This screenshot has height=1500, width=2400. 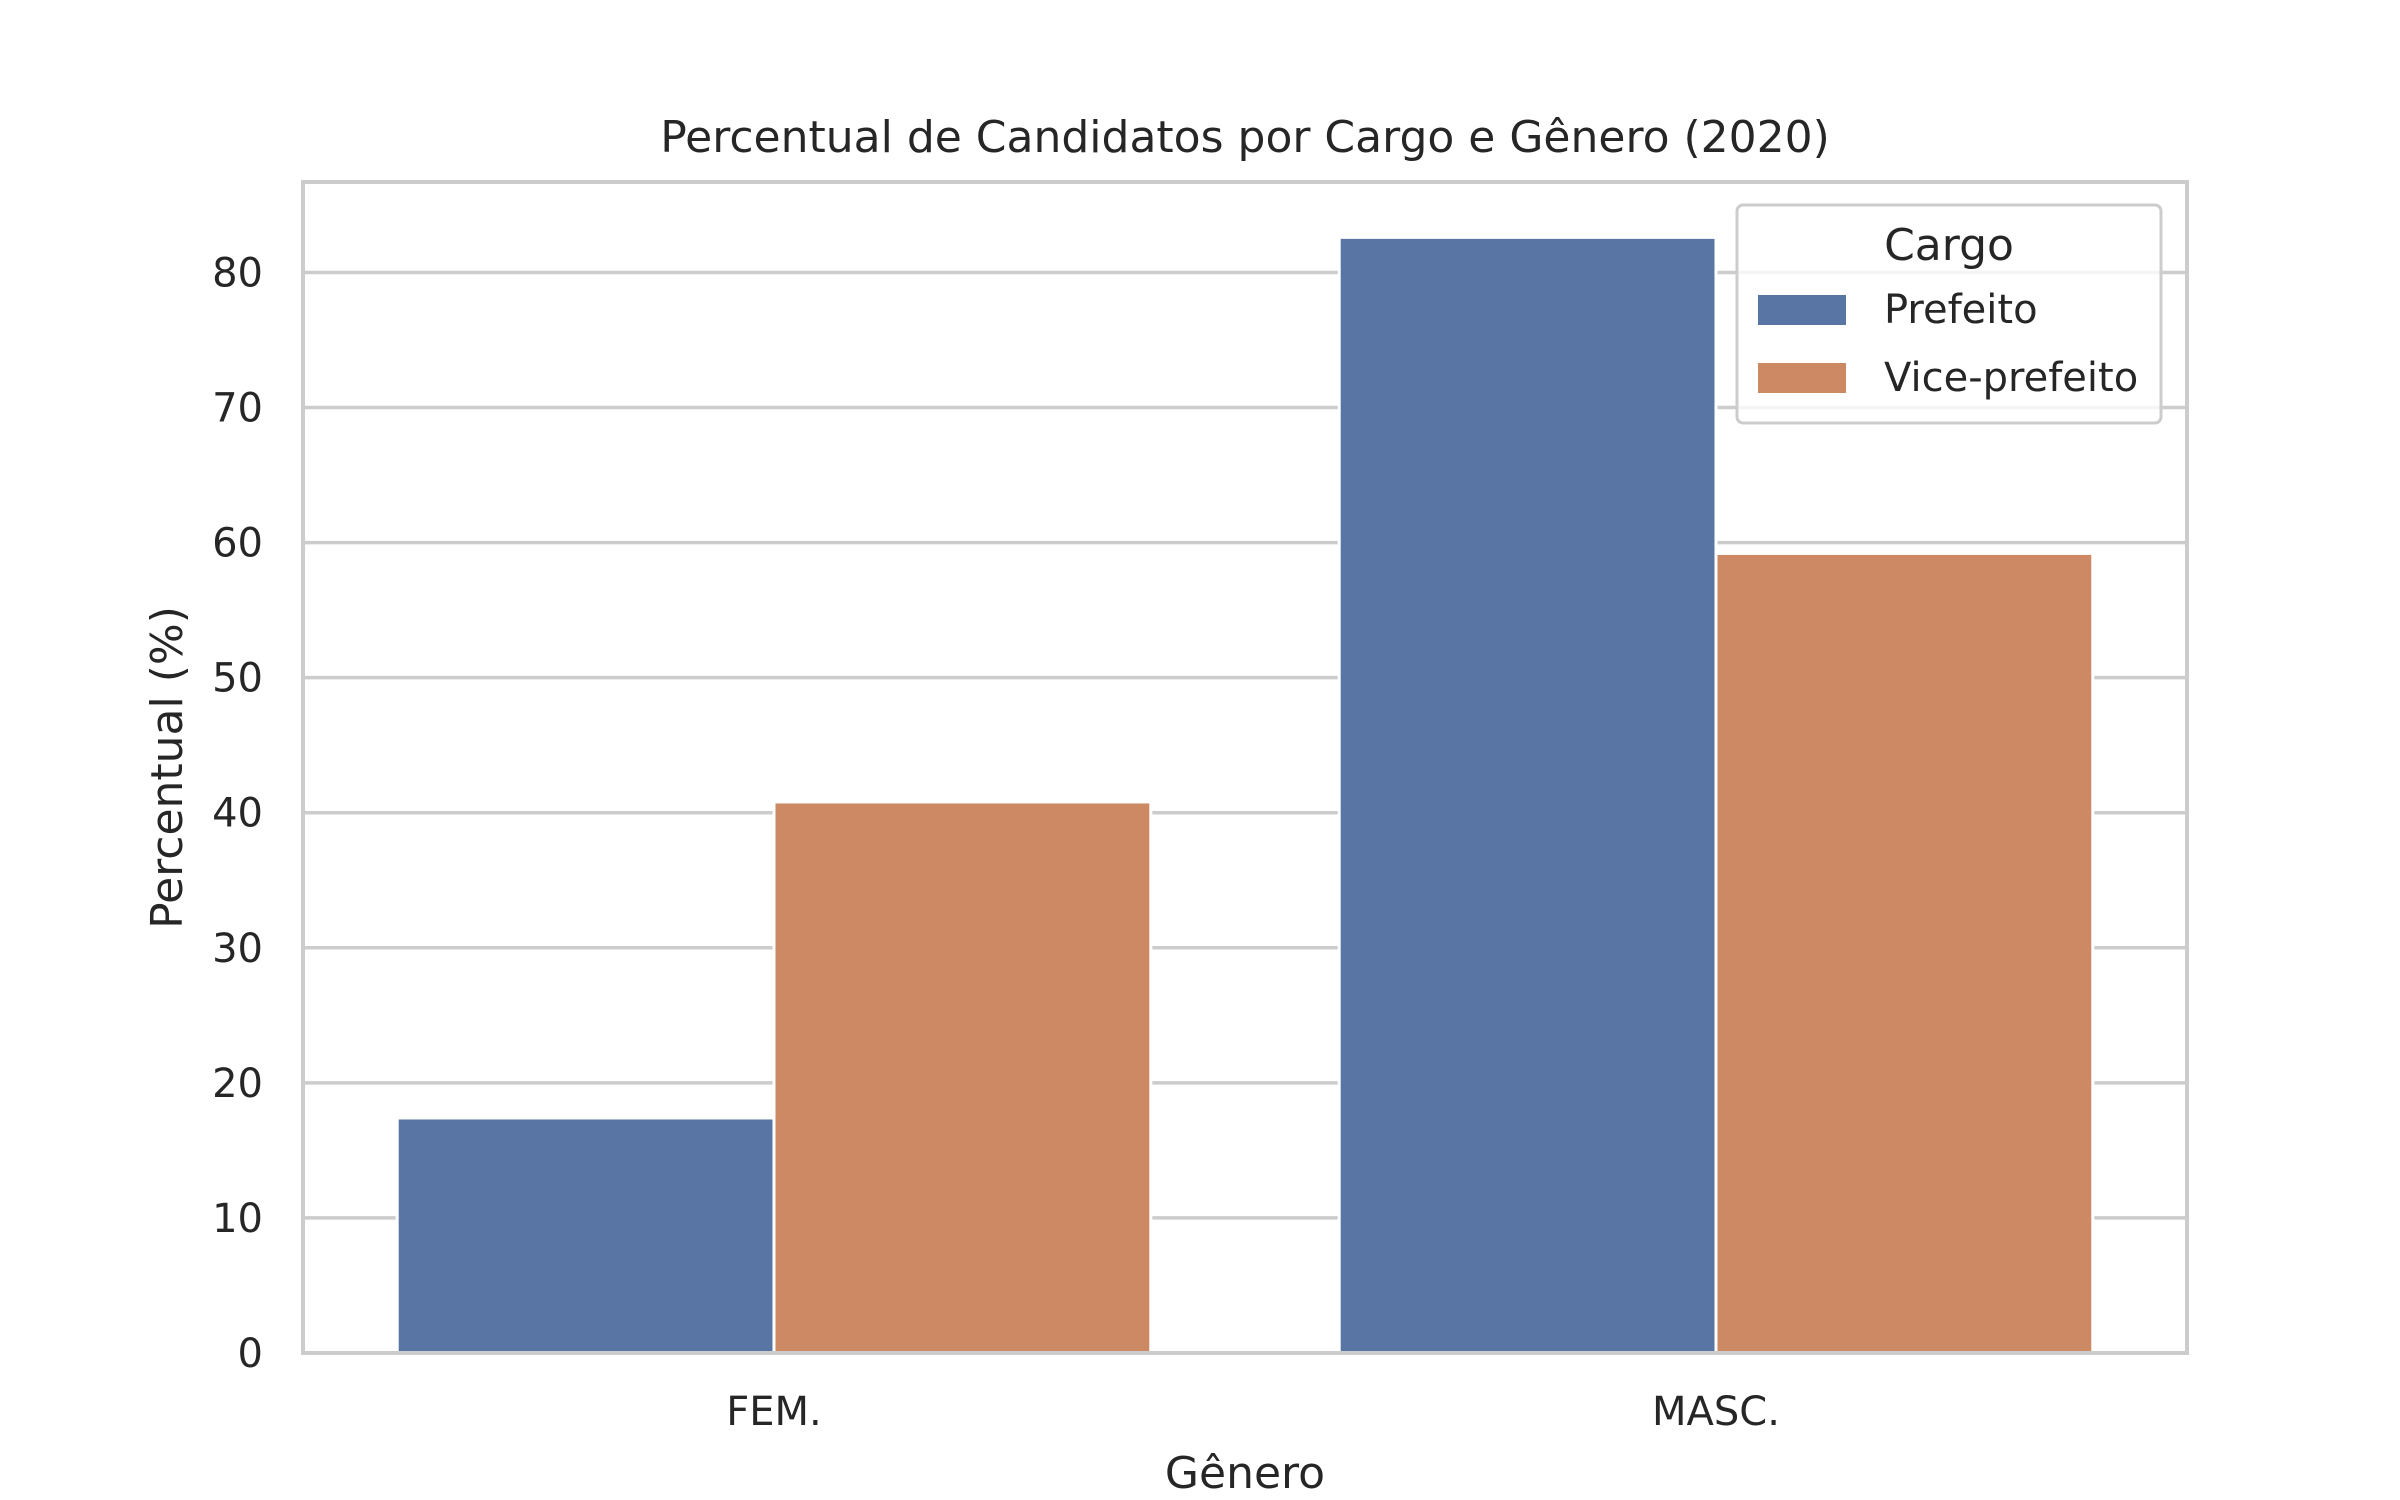 I want to click on bar-vice-prefeito-masc, so click(x=1904, y=953).